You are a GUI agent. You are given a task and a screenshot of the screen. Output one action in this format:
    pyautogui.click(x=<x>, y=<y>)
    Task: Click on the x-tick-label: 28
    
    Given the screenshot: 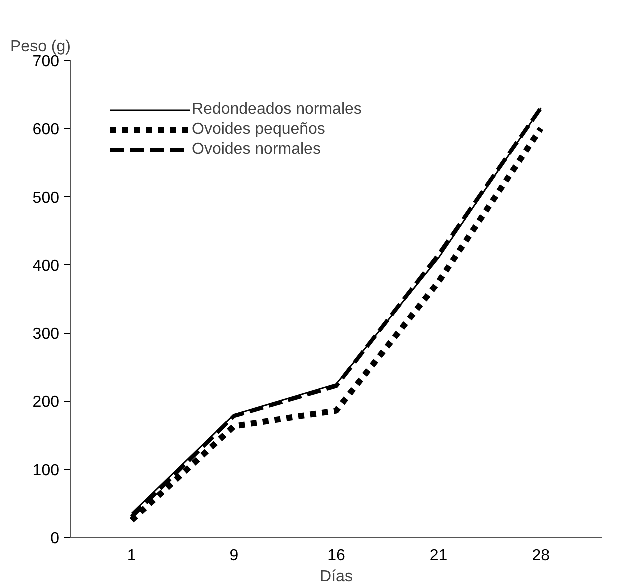 What is the action you would take?
    pyautogui.click(x=541, y=556)
    